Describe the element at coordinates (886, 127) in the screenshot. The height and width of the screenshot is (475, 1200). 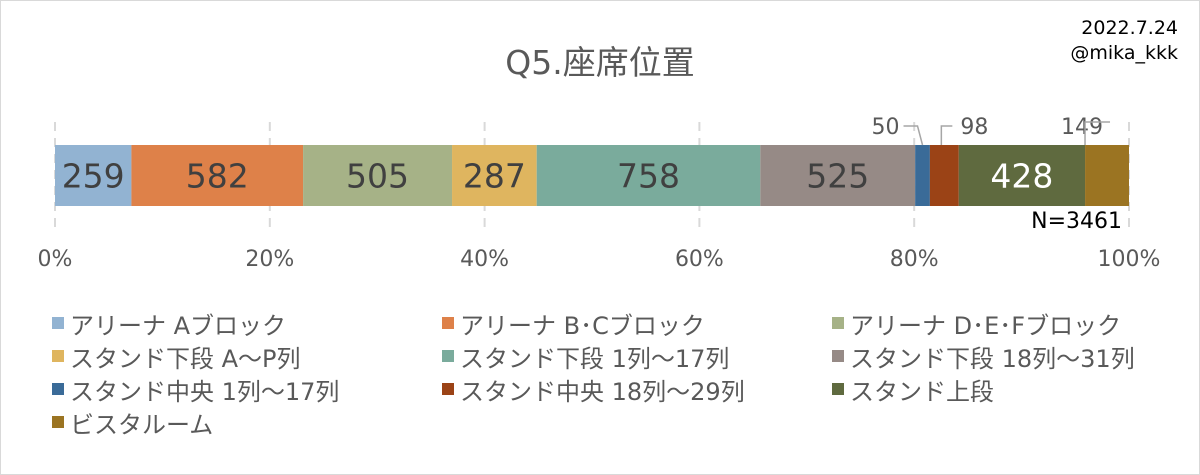
I see `data-label: 50` at that location.